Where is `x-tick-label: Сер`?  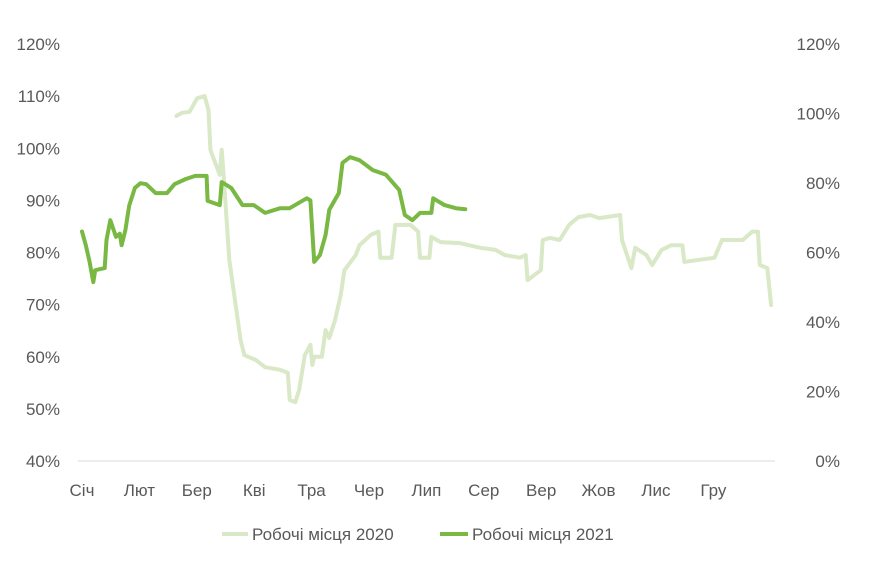 x-tick-label: Сер is located at coordinates (483, 490).